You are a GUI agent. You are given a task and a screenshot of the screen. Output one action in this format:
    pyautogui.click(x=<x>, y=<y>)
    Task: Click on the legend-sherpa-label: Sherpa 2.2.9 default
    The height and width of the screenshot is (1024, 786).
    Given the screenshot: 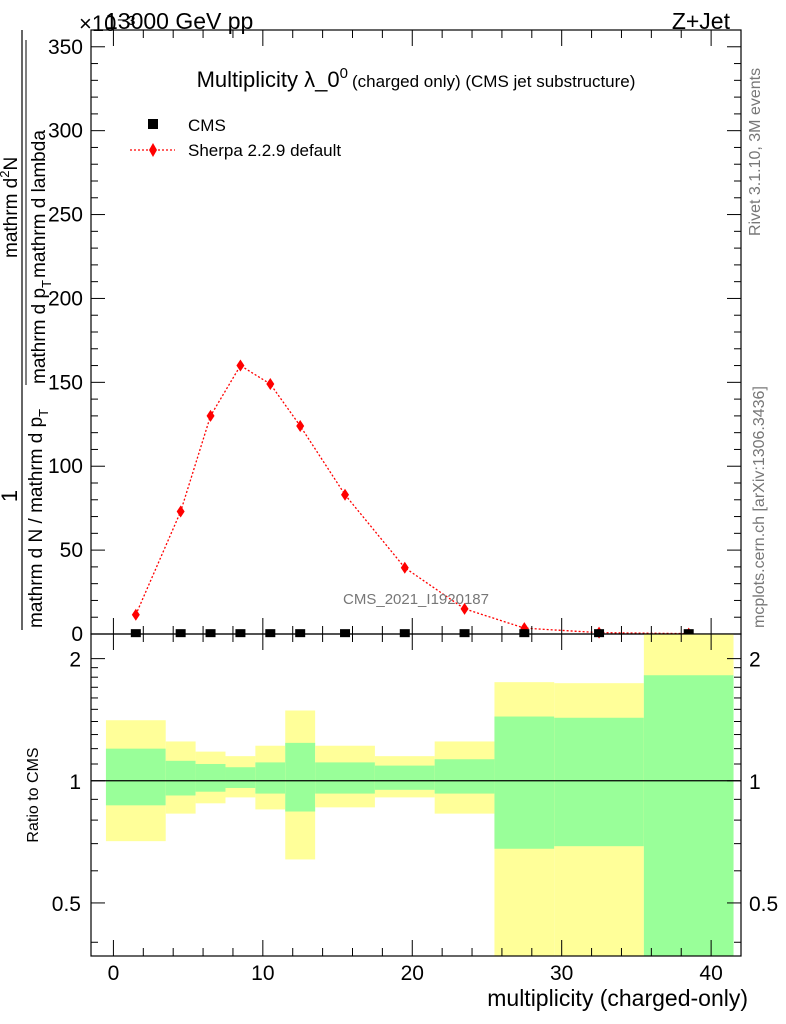 What is the action you would take?
    pyautogui.click(x=264, y=150)
    